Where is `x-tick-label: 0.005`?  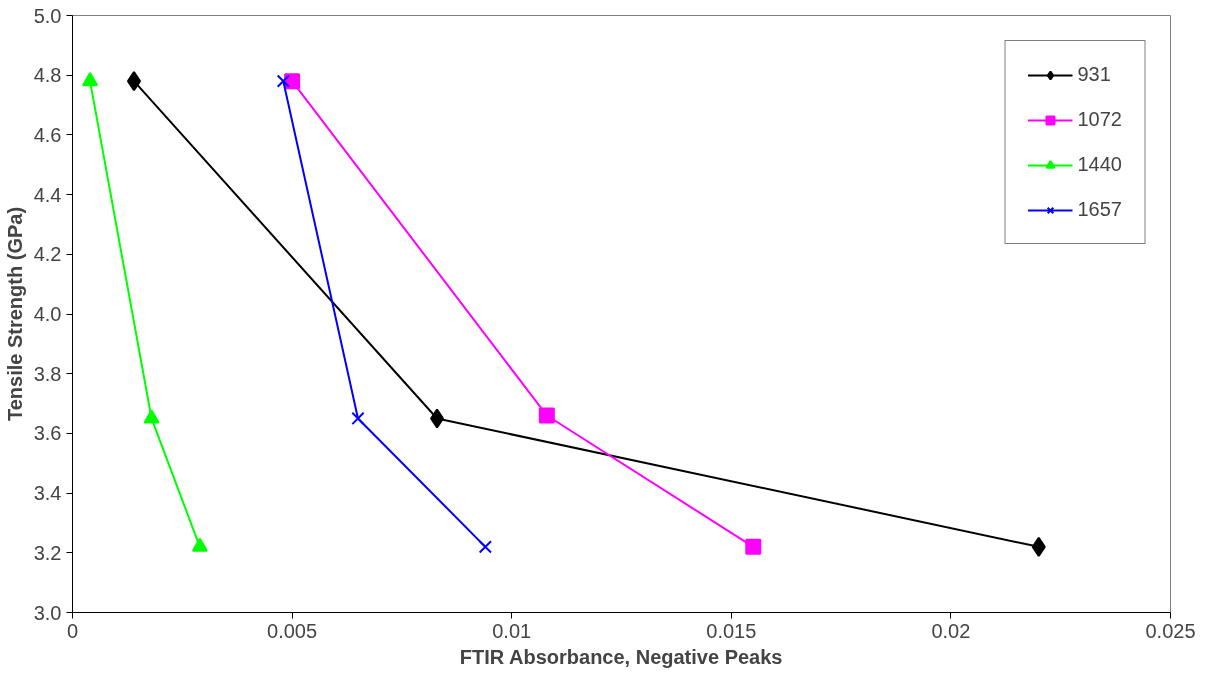
x-tick-label: 0.005 is located at coordinates (292, 630).